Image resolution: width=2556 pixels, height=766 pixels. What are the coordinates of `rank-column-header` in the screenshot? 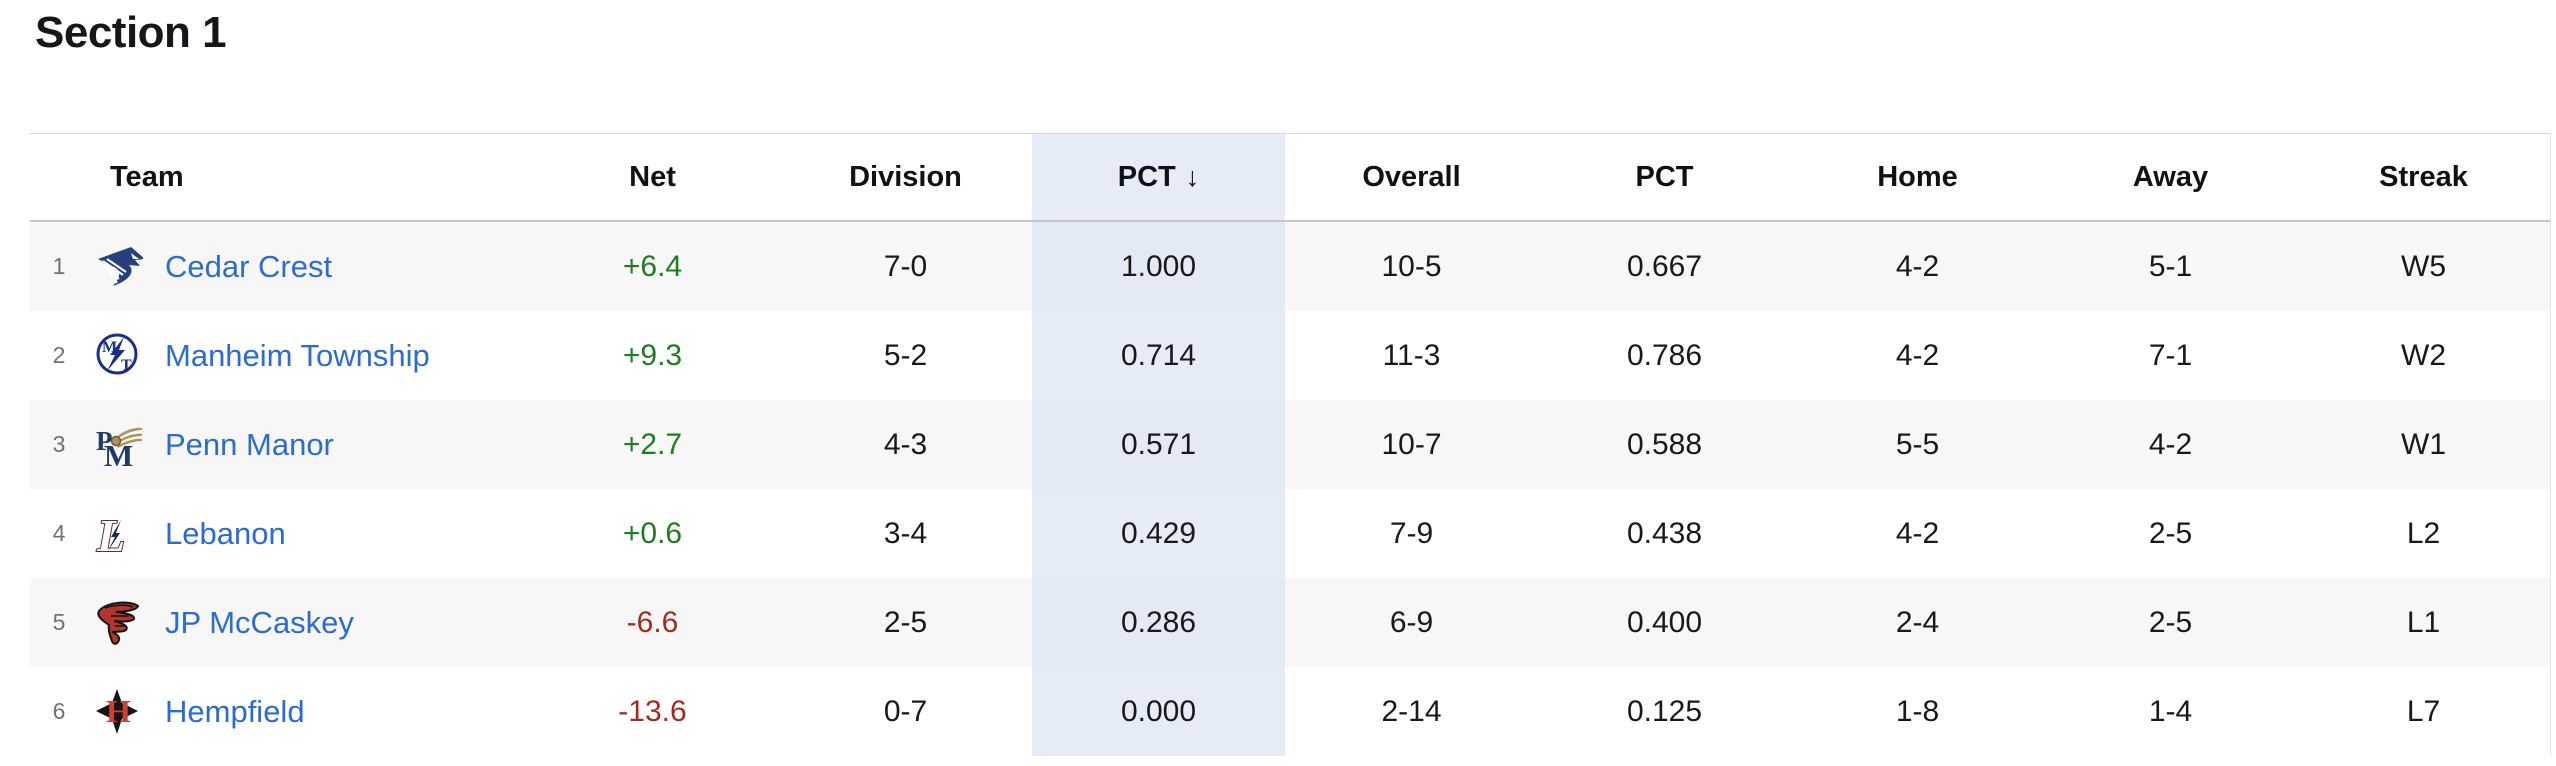 It's located at (59, 177).